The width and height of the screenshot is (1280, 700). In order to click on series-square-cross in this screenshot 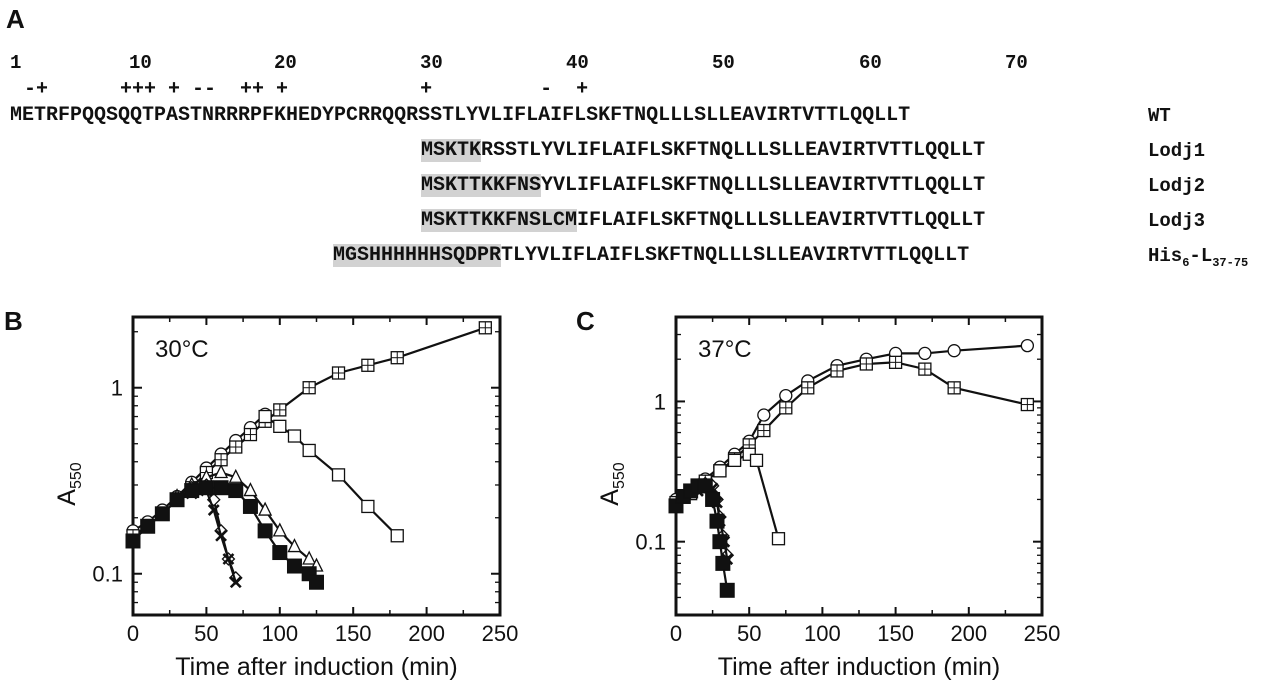, I will do `click(852, 432)`.